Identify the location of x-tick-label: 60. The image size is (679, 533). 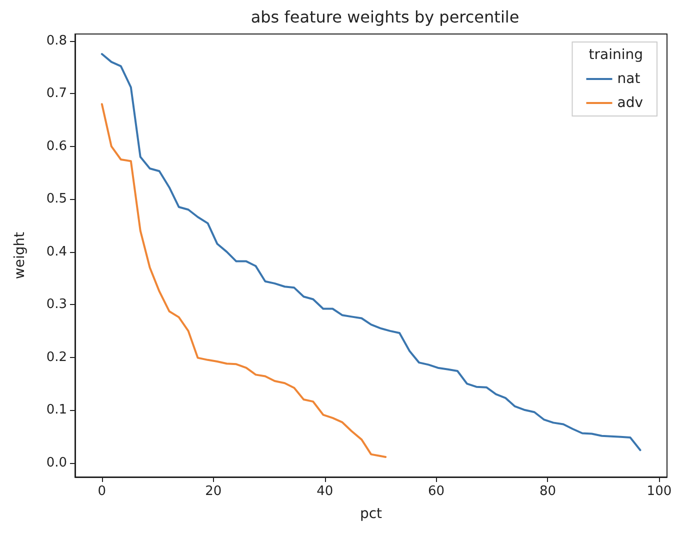
(436, 491).